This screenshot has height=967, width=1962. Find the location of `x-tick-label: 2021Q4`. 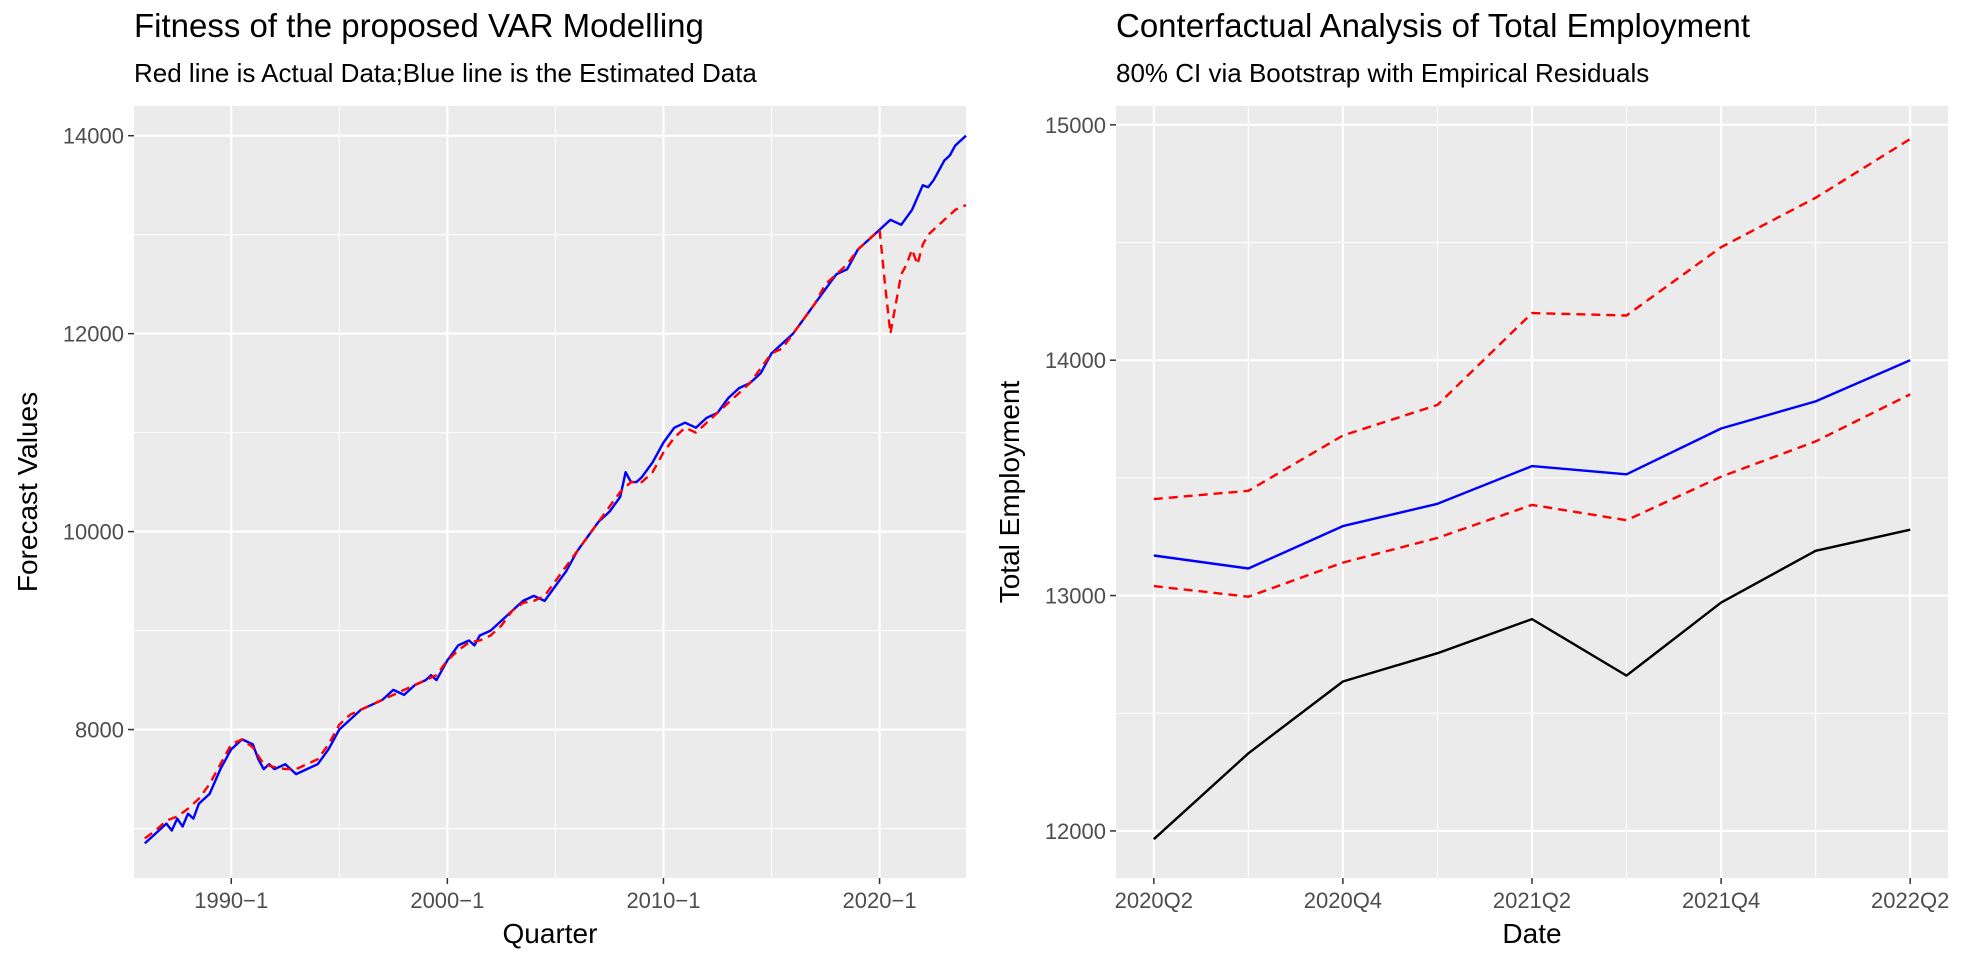

x-tick-label: 2021Q4 is located at coordinates (1721, 900).